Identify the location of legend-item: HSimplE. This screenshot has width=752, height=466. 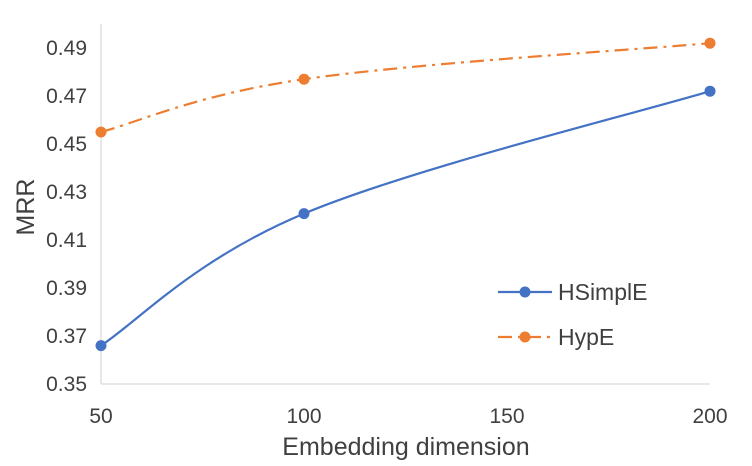
(572, 292).